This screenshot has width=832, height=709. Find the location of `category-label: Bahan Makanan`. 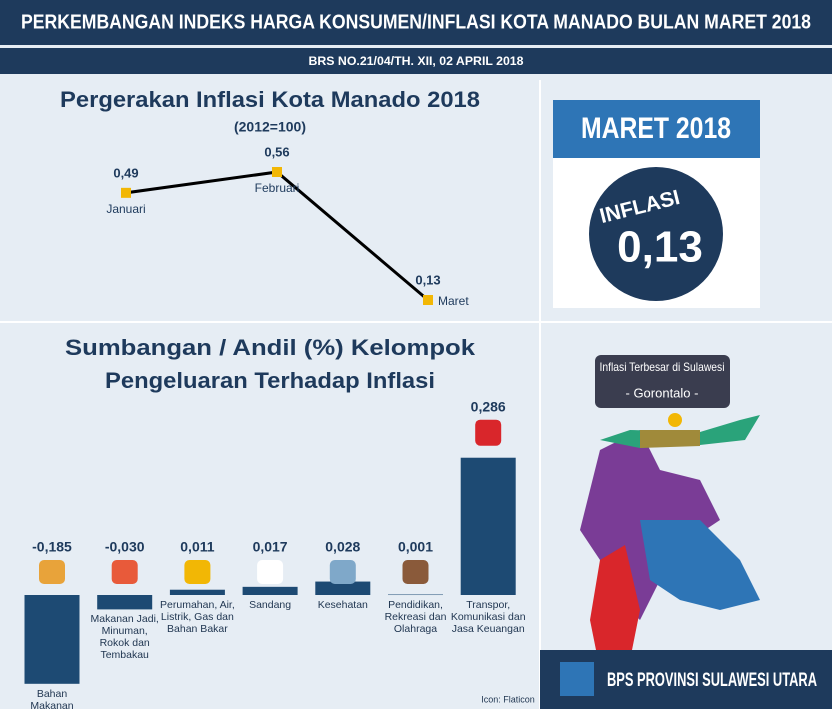

category-label: Bahan Makanan is located at coordinates (52, 698).